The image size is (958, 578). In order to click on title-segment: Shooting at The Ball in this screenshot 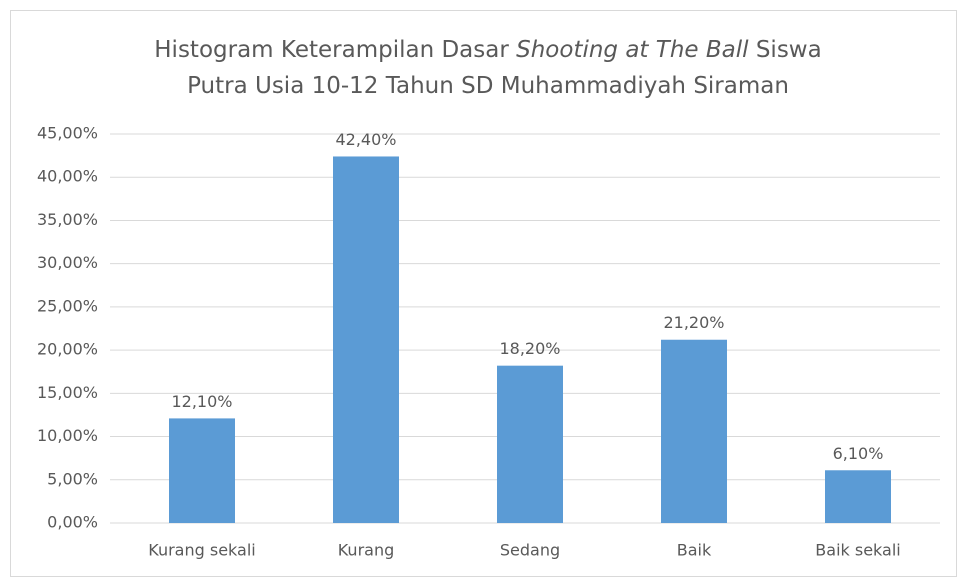, I will do `click(632, 50)`.